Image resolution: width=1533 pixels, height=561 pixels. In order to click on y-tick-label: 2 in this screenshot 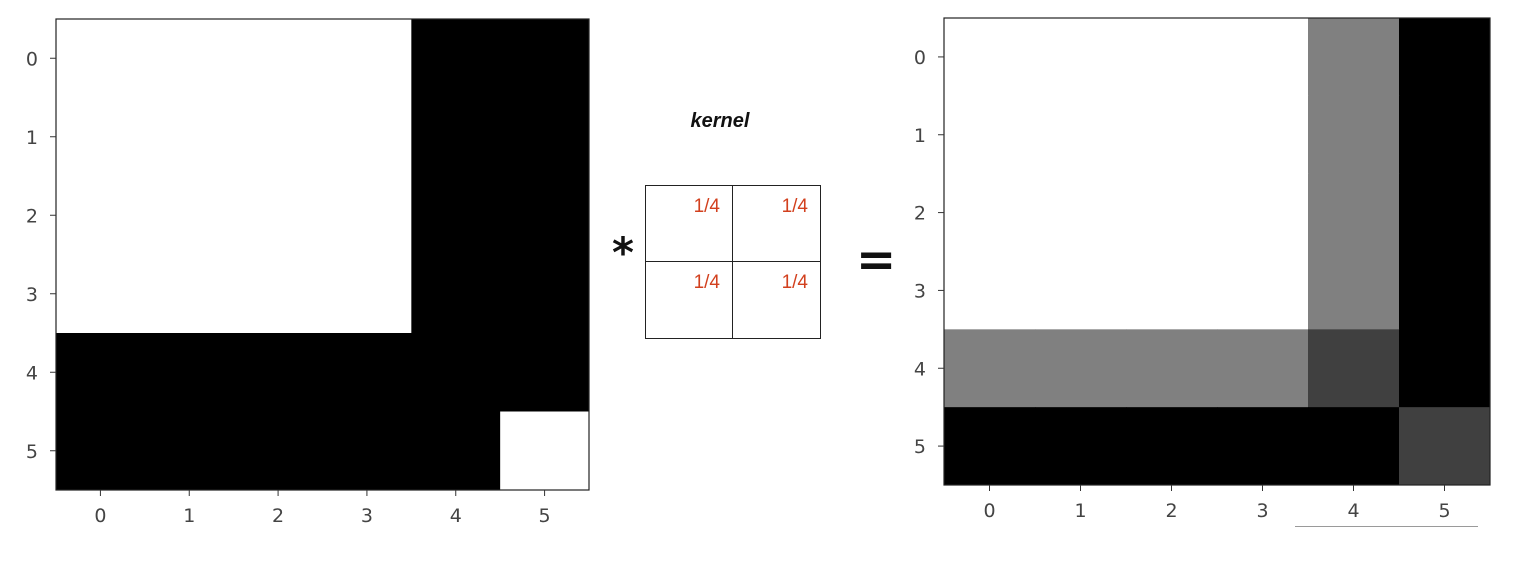, I will do `click(32, 216)`.